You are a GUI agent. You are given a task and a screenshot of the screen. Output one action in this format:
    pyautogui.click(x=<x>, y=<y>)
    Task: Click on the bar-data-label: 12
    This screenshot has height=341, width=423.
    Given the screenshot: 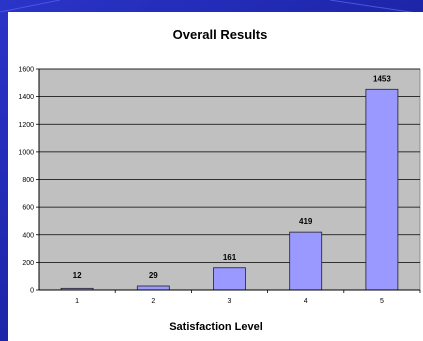 What is the action you would take?
    pyautogui.click(x=77, y=275)
    